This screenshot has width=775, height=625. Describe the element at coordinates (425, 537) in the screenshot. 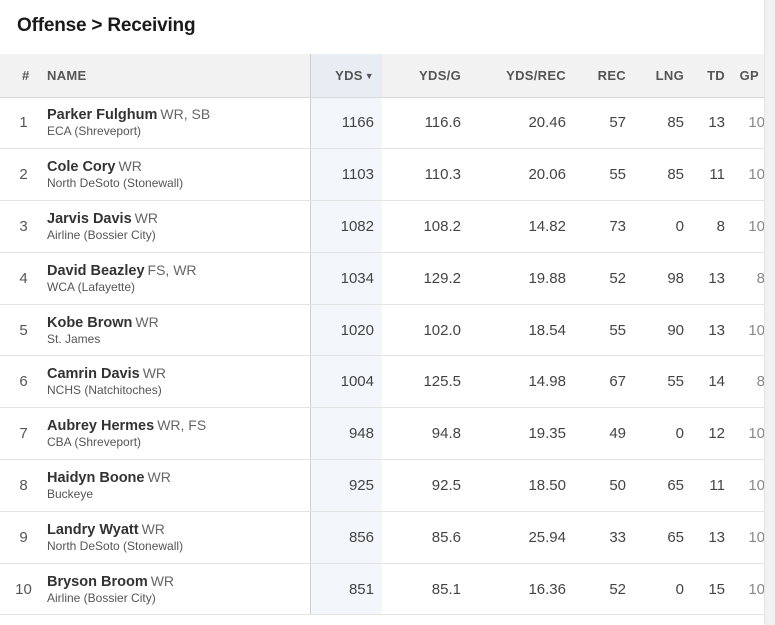

I see `yds-per-game-cell: 85.6` at that location.